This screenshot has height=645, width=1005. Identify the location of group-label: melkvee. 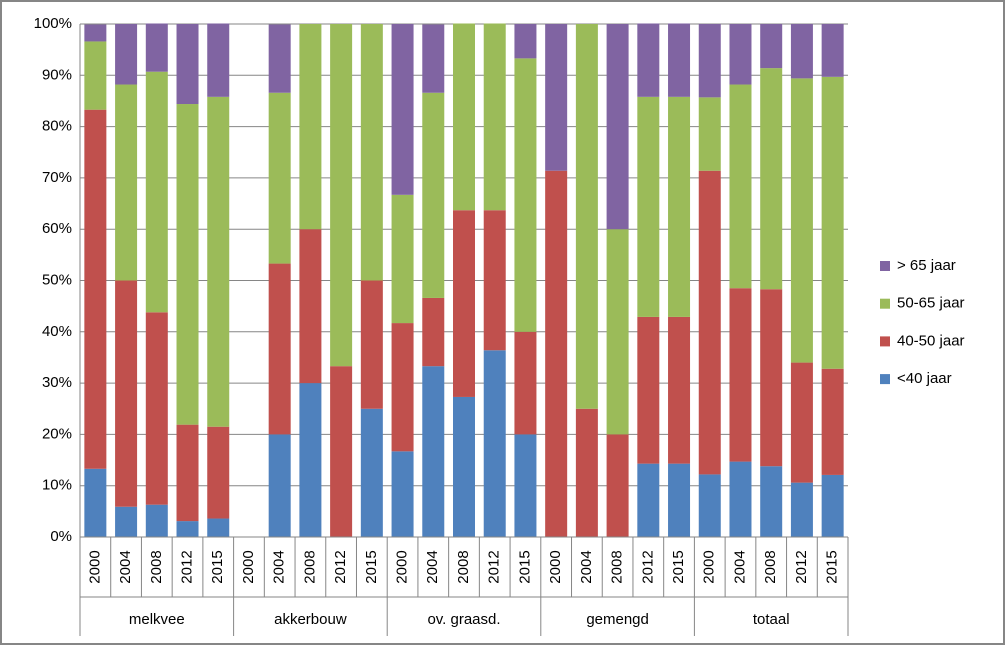
(157, 619).